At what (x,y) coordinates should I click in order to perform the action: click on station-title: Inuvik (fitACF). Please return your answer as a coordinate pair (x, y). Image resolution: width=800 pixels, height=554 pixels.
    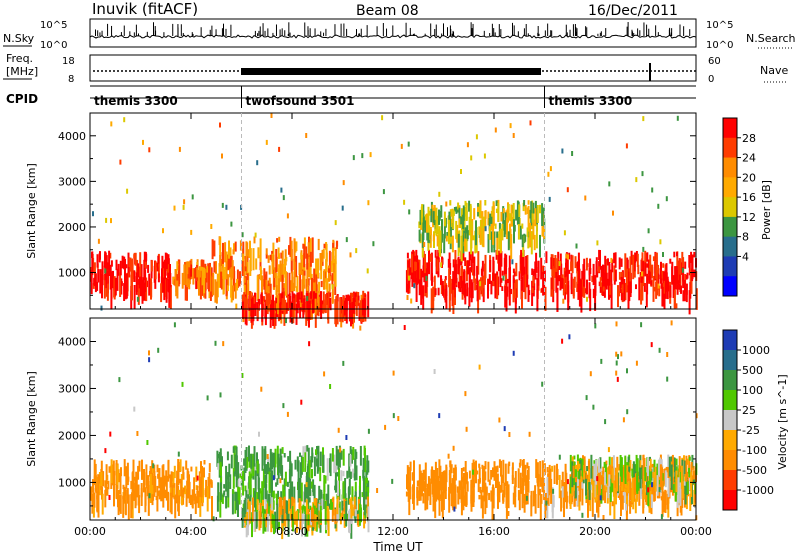
    Looking at the image, I should click on (145, 9).